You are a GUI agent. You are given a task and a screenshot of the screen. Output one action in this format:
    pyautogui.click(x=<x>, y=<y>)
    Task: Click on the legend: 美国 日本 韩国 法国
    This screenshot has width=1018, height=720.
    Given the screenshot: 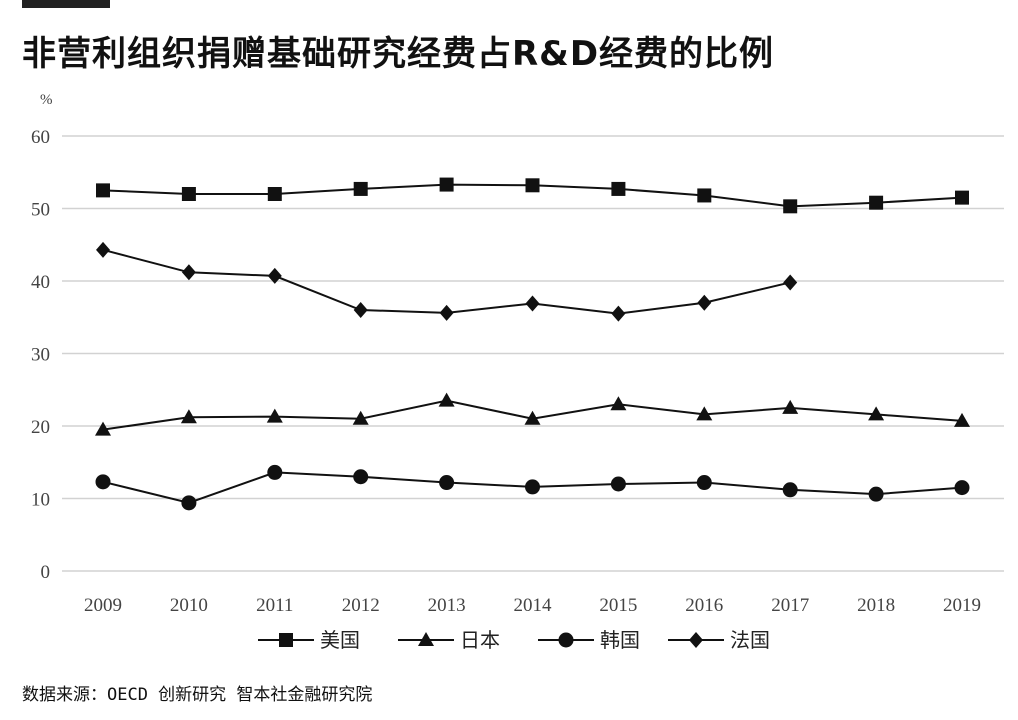 What is the action you would take?
    pyautogui.click(x=514, y=640)
    